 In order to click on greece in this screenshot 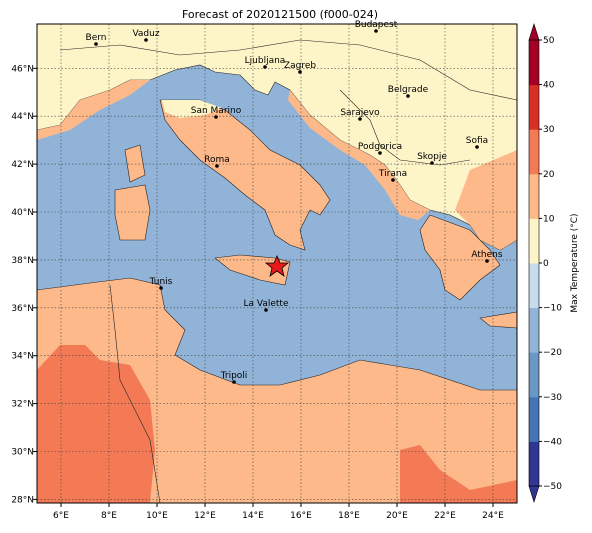, I will do `click(460, 257)`.